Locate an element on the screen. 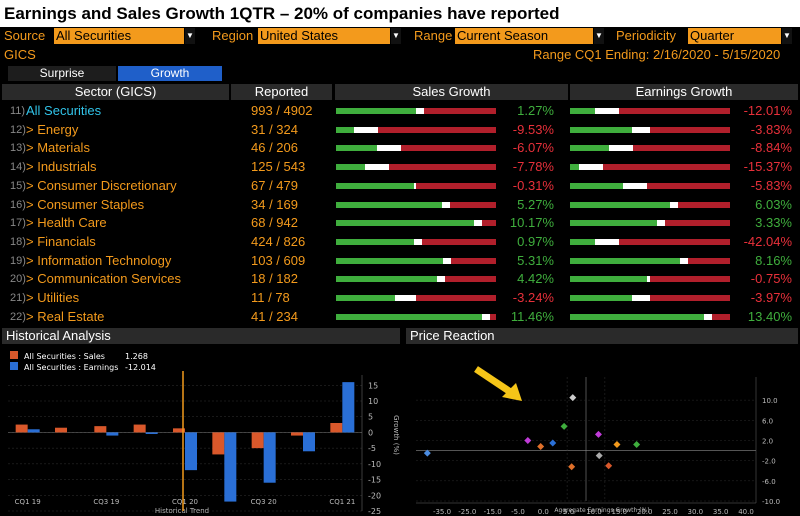 Image resolution: width=800 pixels, height=516 pixels. range-dropdown-arrow-icon: ▼ is located at coordinates (599, 36).